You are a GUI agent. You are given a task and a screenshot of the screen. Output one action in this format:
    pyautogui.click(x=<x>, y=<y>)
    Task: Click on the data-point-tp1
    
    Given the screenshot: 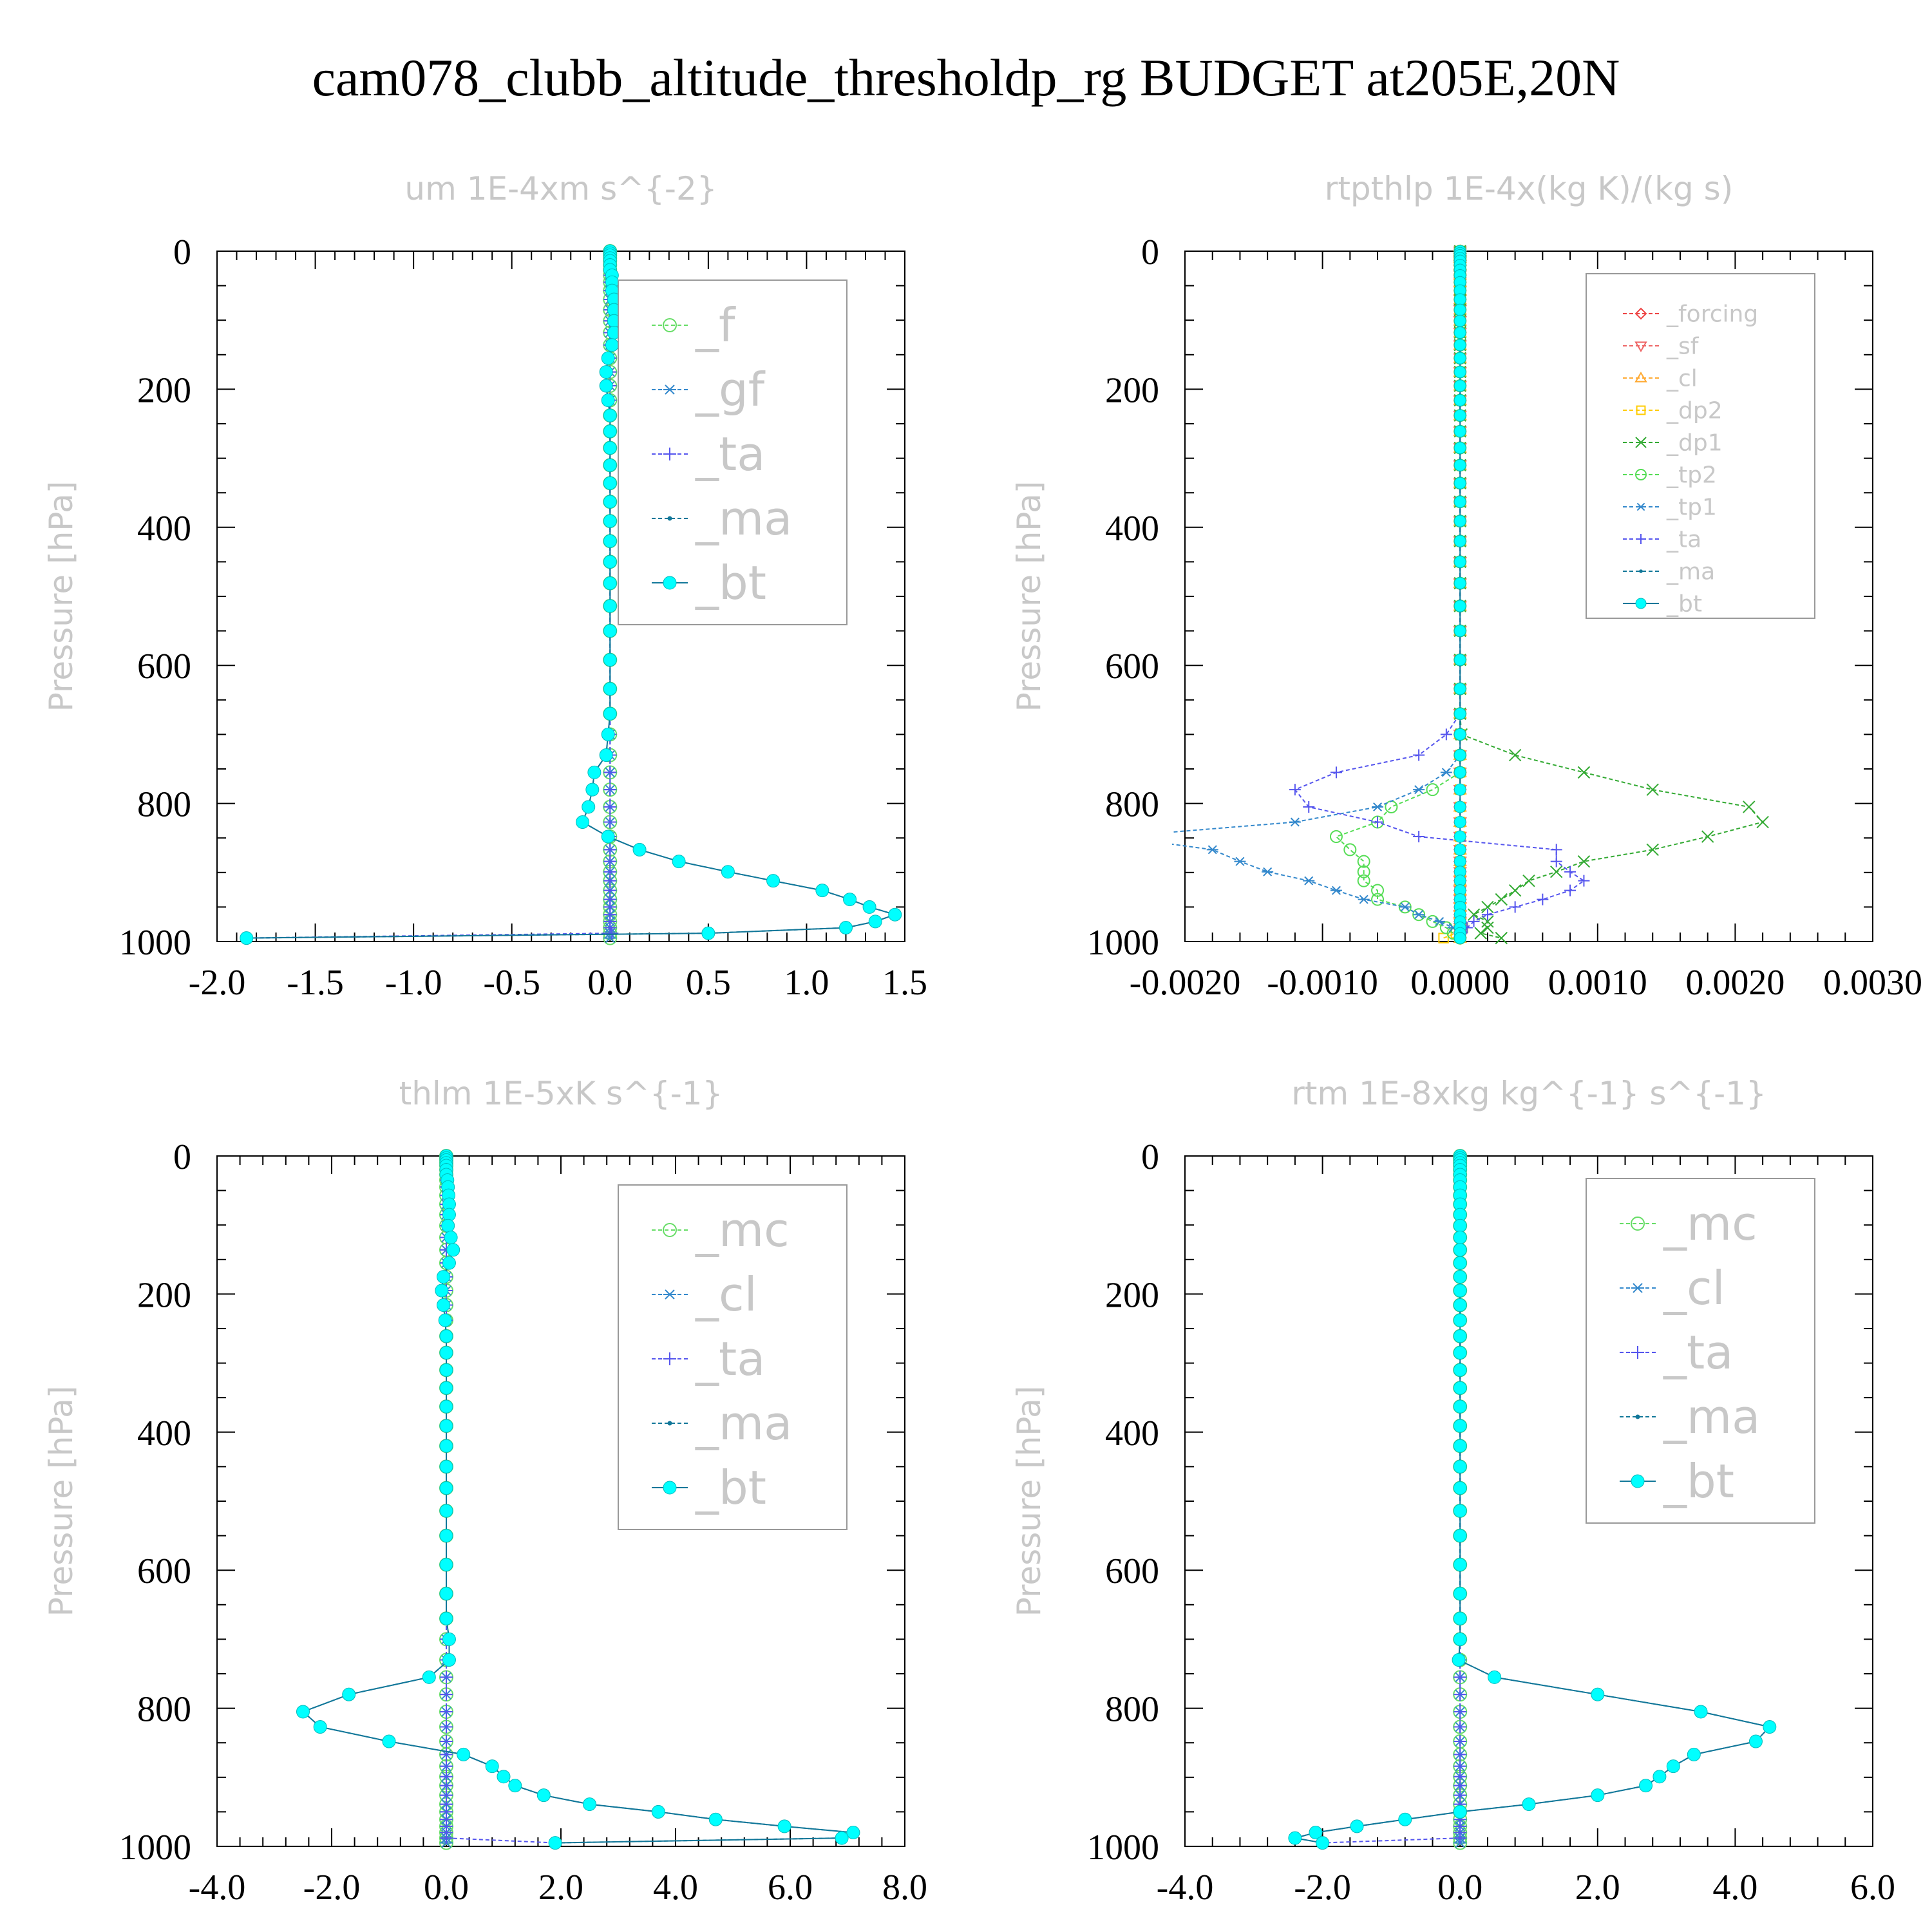 What is the action you would take?
    pyautogui.click(x=1440, y=921)
    